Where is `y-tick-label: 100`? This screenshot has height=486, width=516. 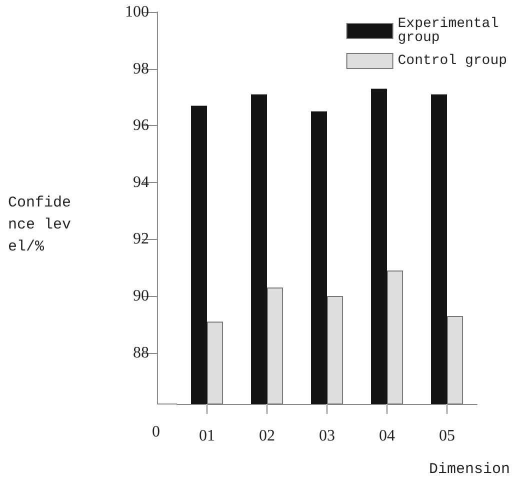
y-tick-label: 100 is located at coordinates (137, 12).